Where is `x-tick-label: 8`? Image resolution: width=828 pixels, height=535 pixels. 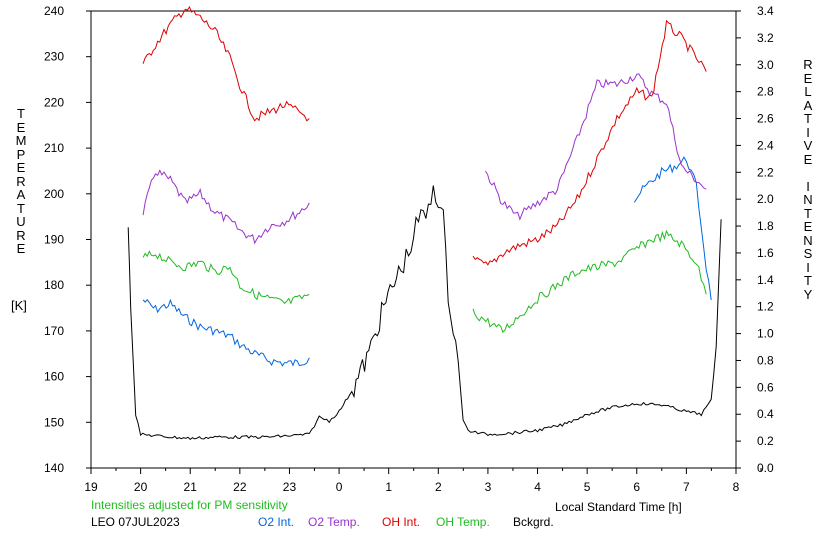 x-tick-label: 8 is located at coordinates (736, 487).